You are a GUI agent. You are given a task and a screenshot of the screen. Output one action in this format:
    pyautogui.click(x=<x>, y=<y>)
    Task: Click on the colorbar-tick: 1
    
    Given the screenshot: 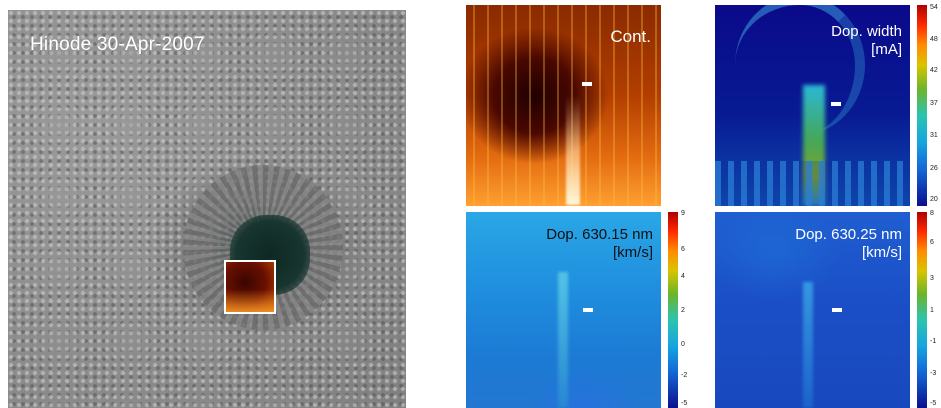 What is the action you would take?
    pyautogui.click(x=932, y=310)
    